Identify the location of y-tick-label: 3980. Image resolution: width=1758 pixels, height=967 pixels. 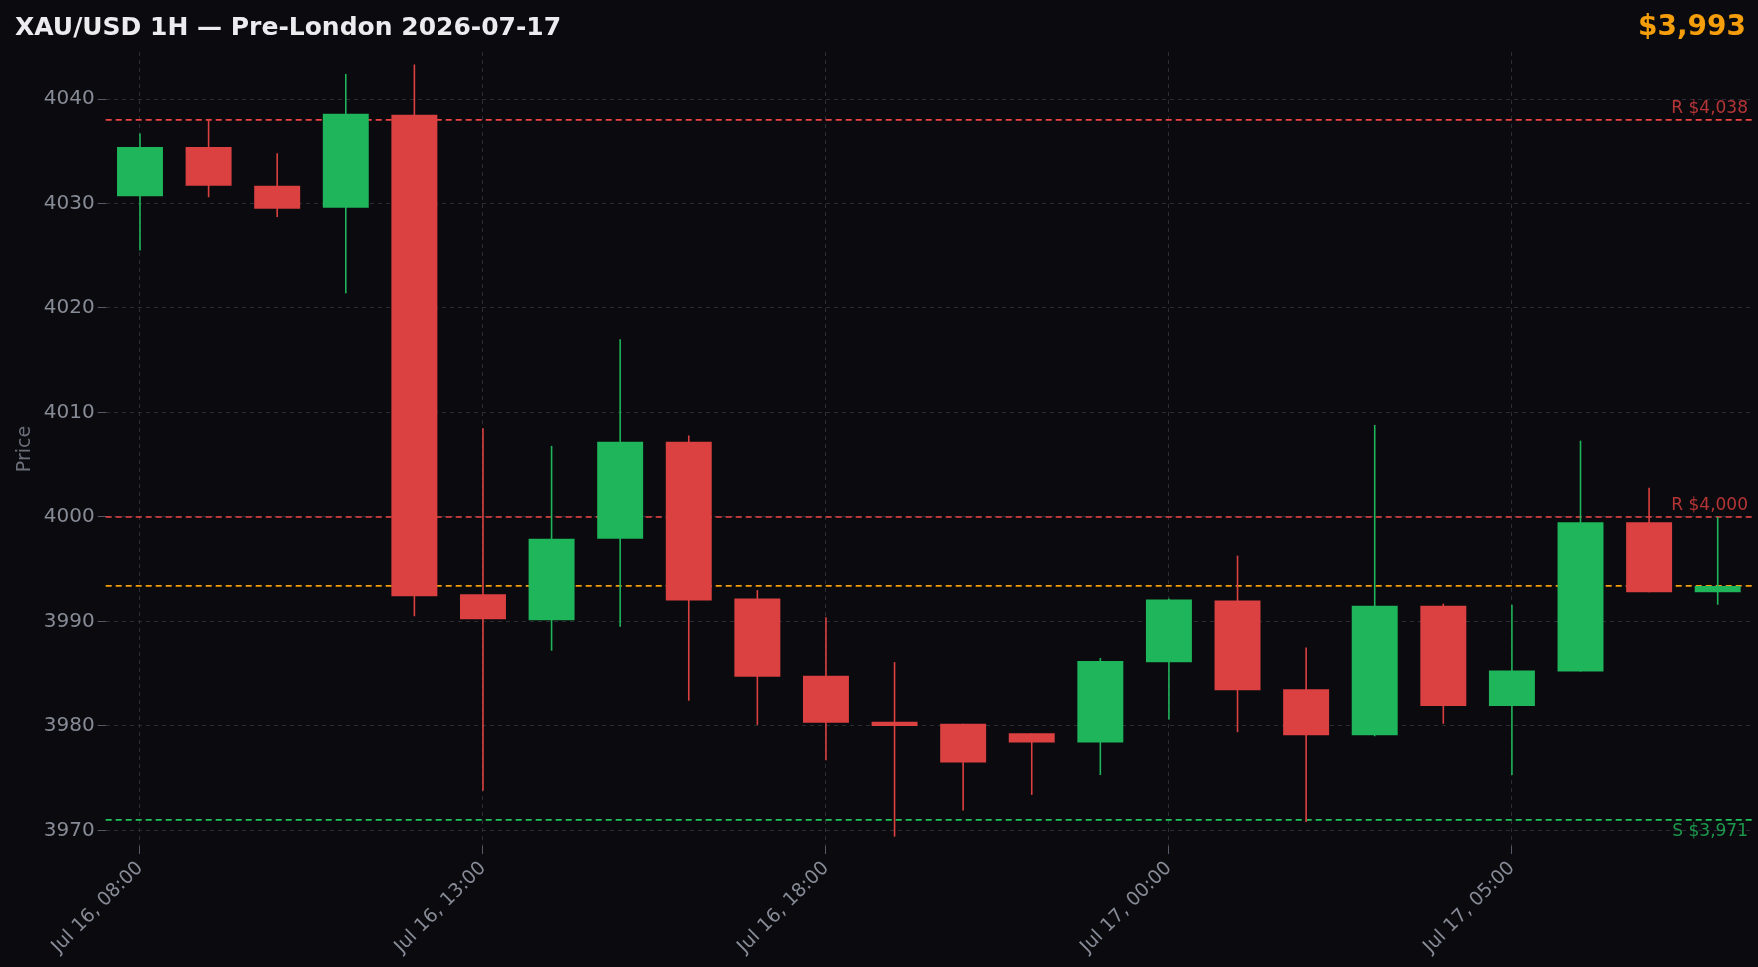
(69, 724).